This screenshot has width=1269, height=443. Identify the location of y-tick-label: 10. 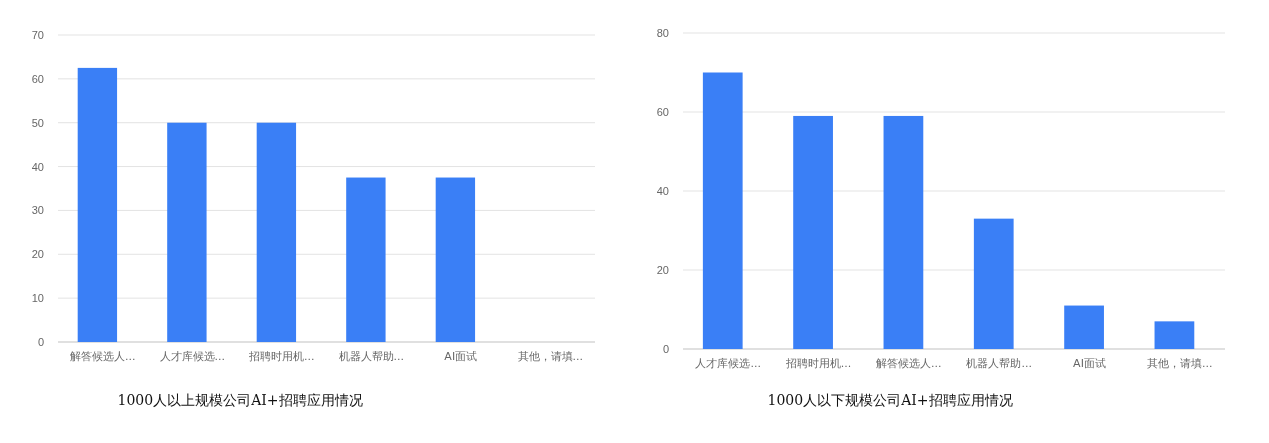
(37, 298).